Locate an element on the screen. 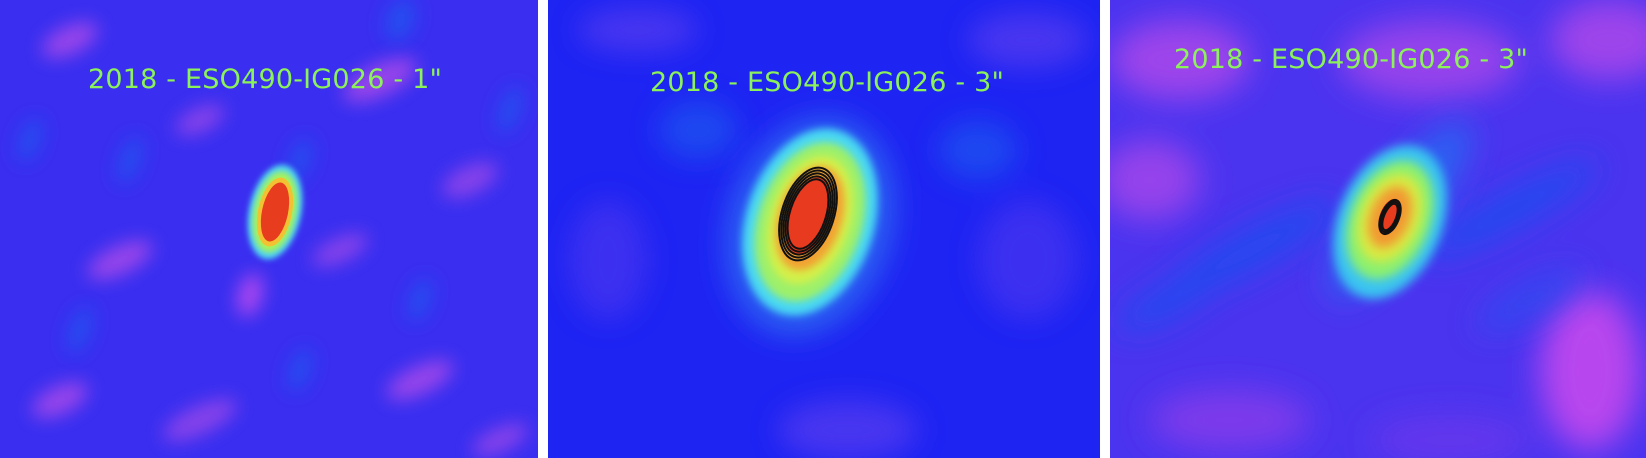 This screenshot has height=458, width=1646. panel-1-title: 2018 - ESO490-IG026 - 1" is located at coordinates (265, 79).